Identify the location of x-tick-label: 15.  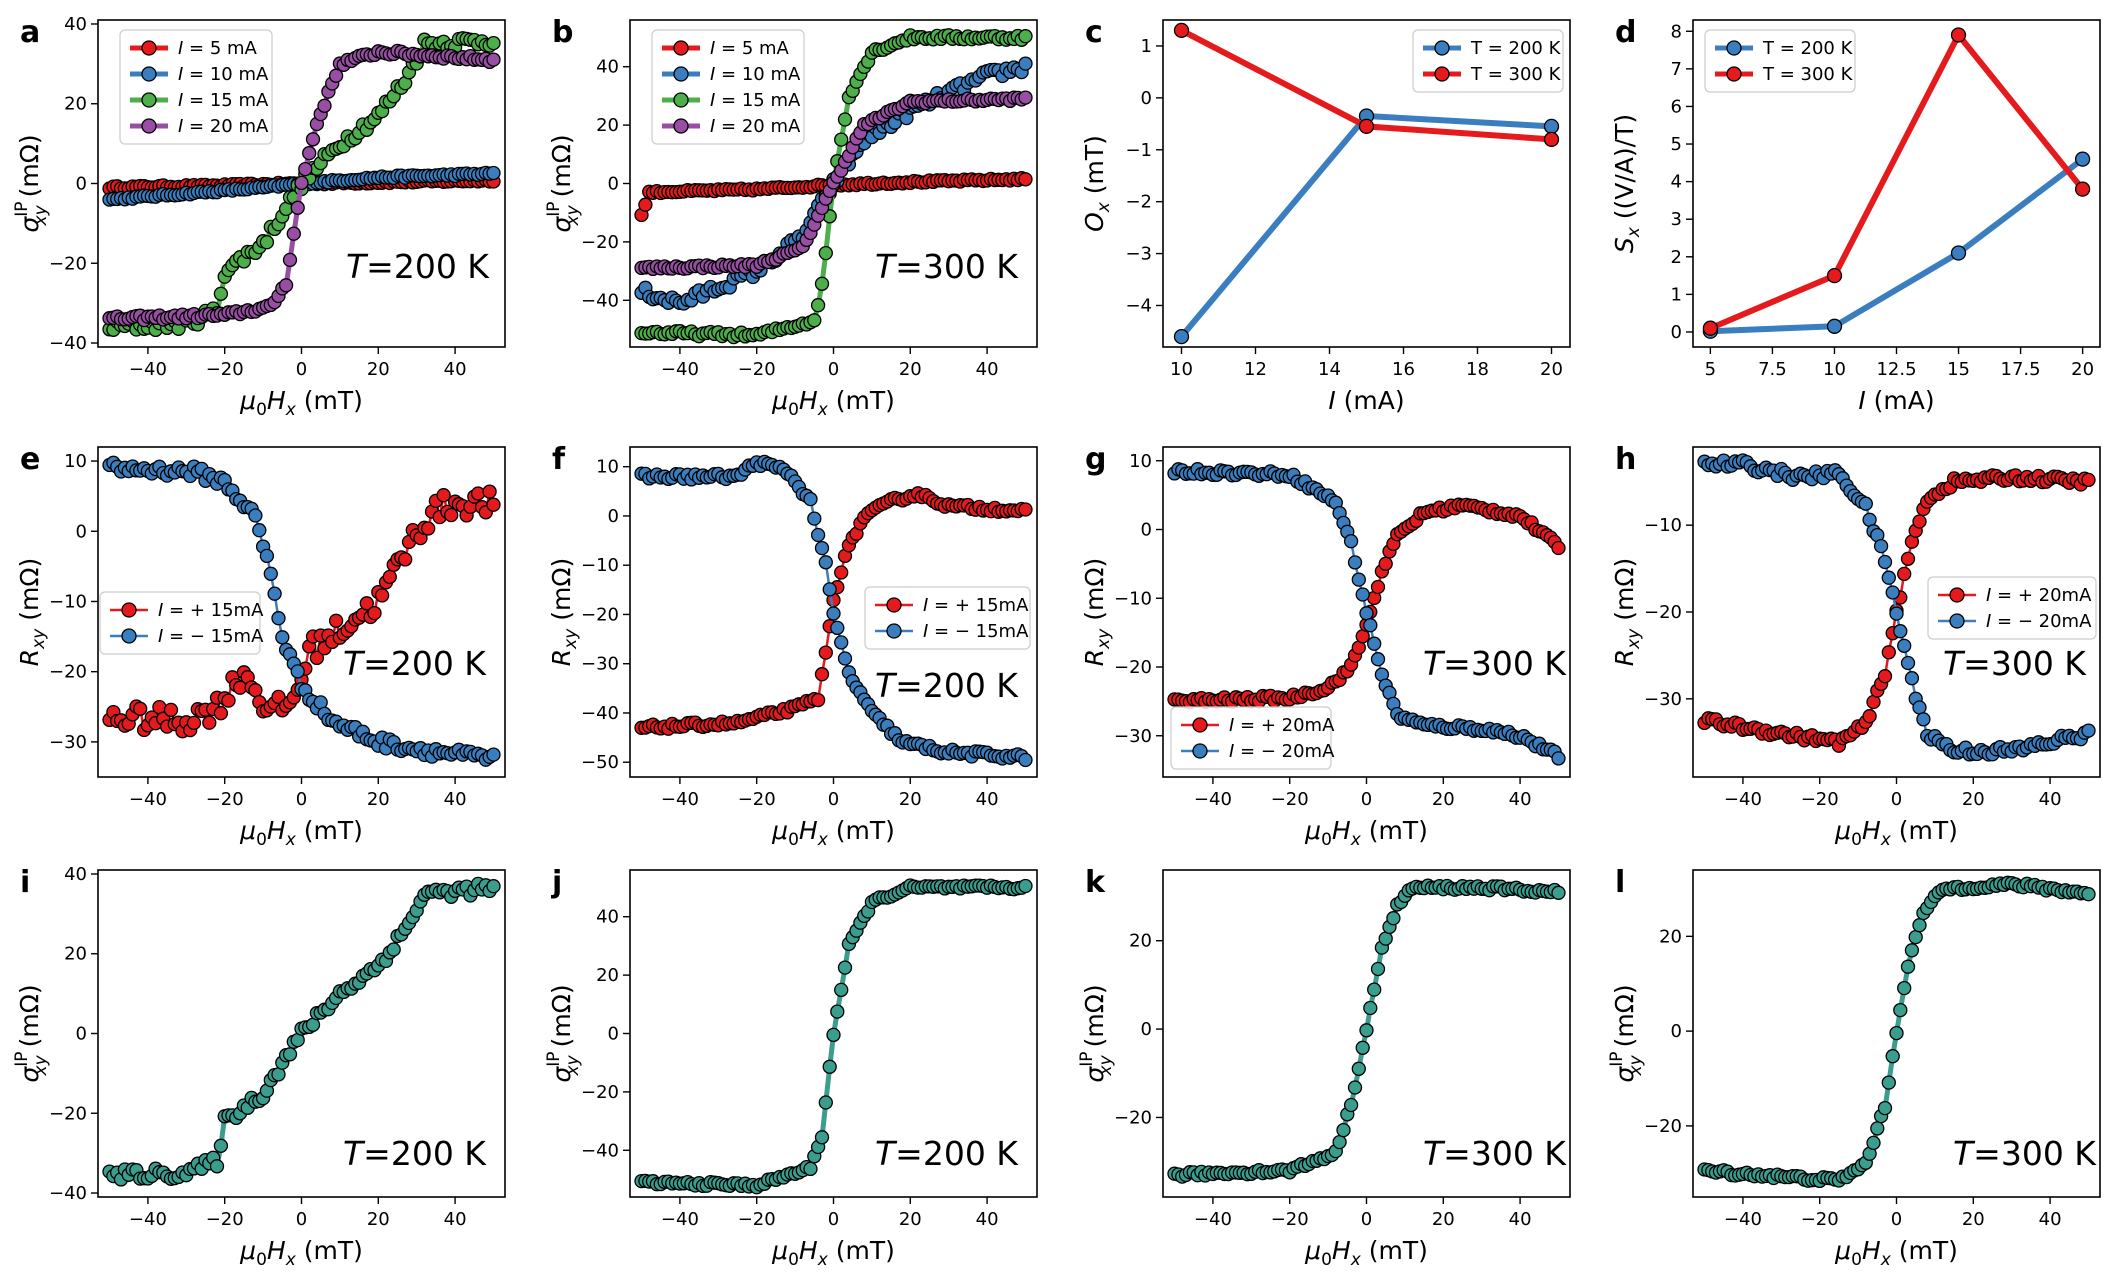
(1958, 369).